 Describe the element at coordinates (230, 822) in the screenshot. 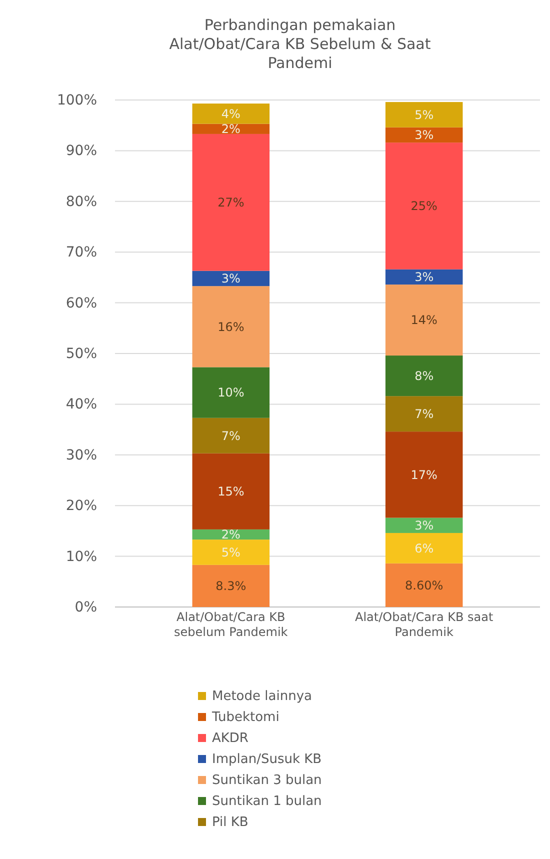

I see `legend-label: Pil KB` at that location.